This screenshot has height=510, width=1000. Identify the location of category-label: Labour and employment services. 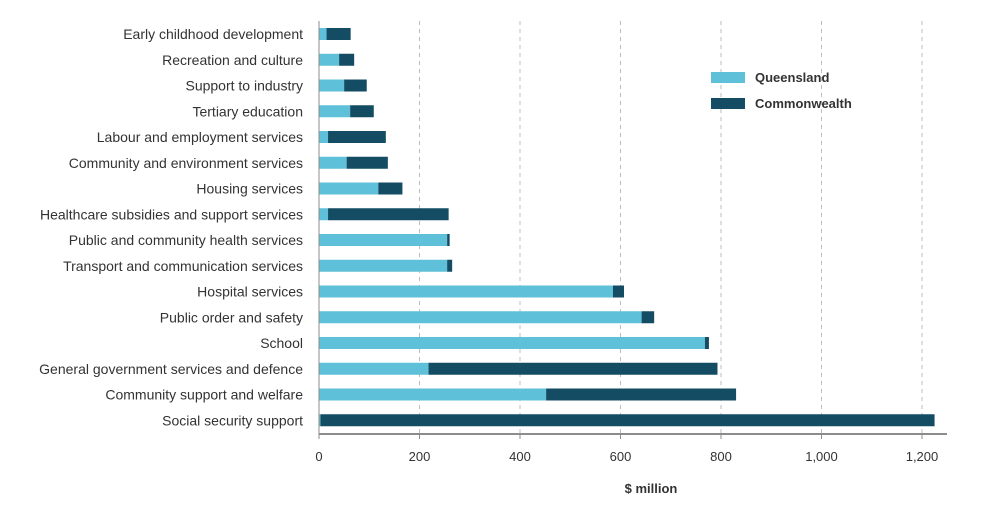
(200, 137).